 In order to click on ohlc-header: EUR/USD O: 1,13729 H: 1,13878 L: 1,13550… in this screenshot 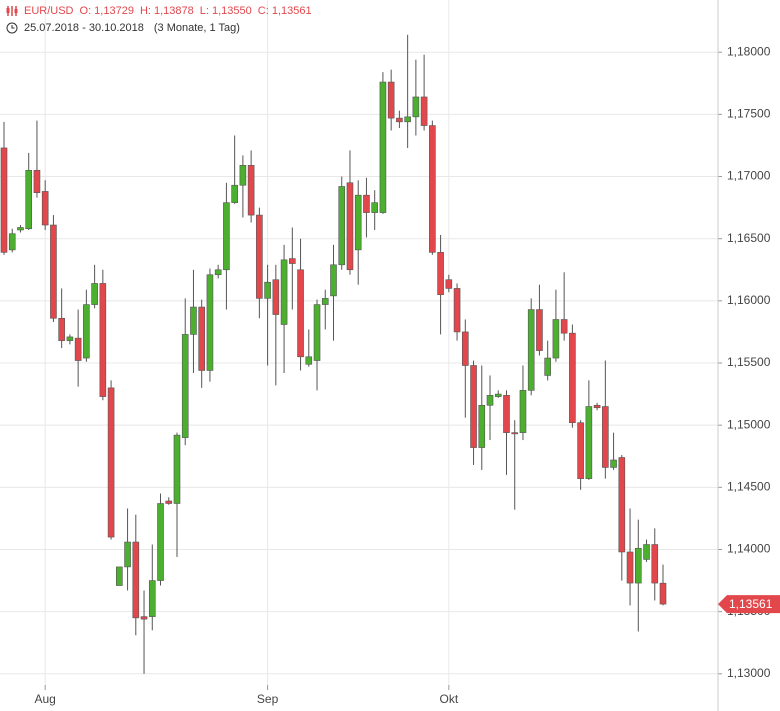, I will do `click(159, 11)`.